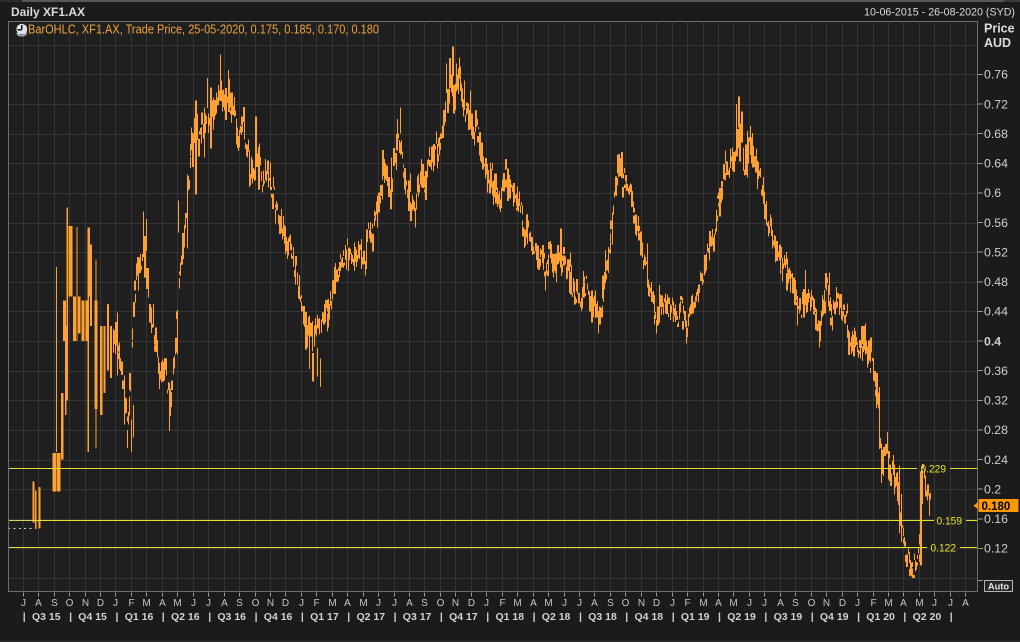  I want to click on svg-text: Q3 16, so click(231, 617).